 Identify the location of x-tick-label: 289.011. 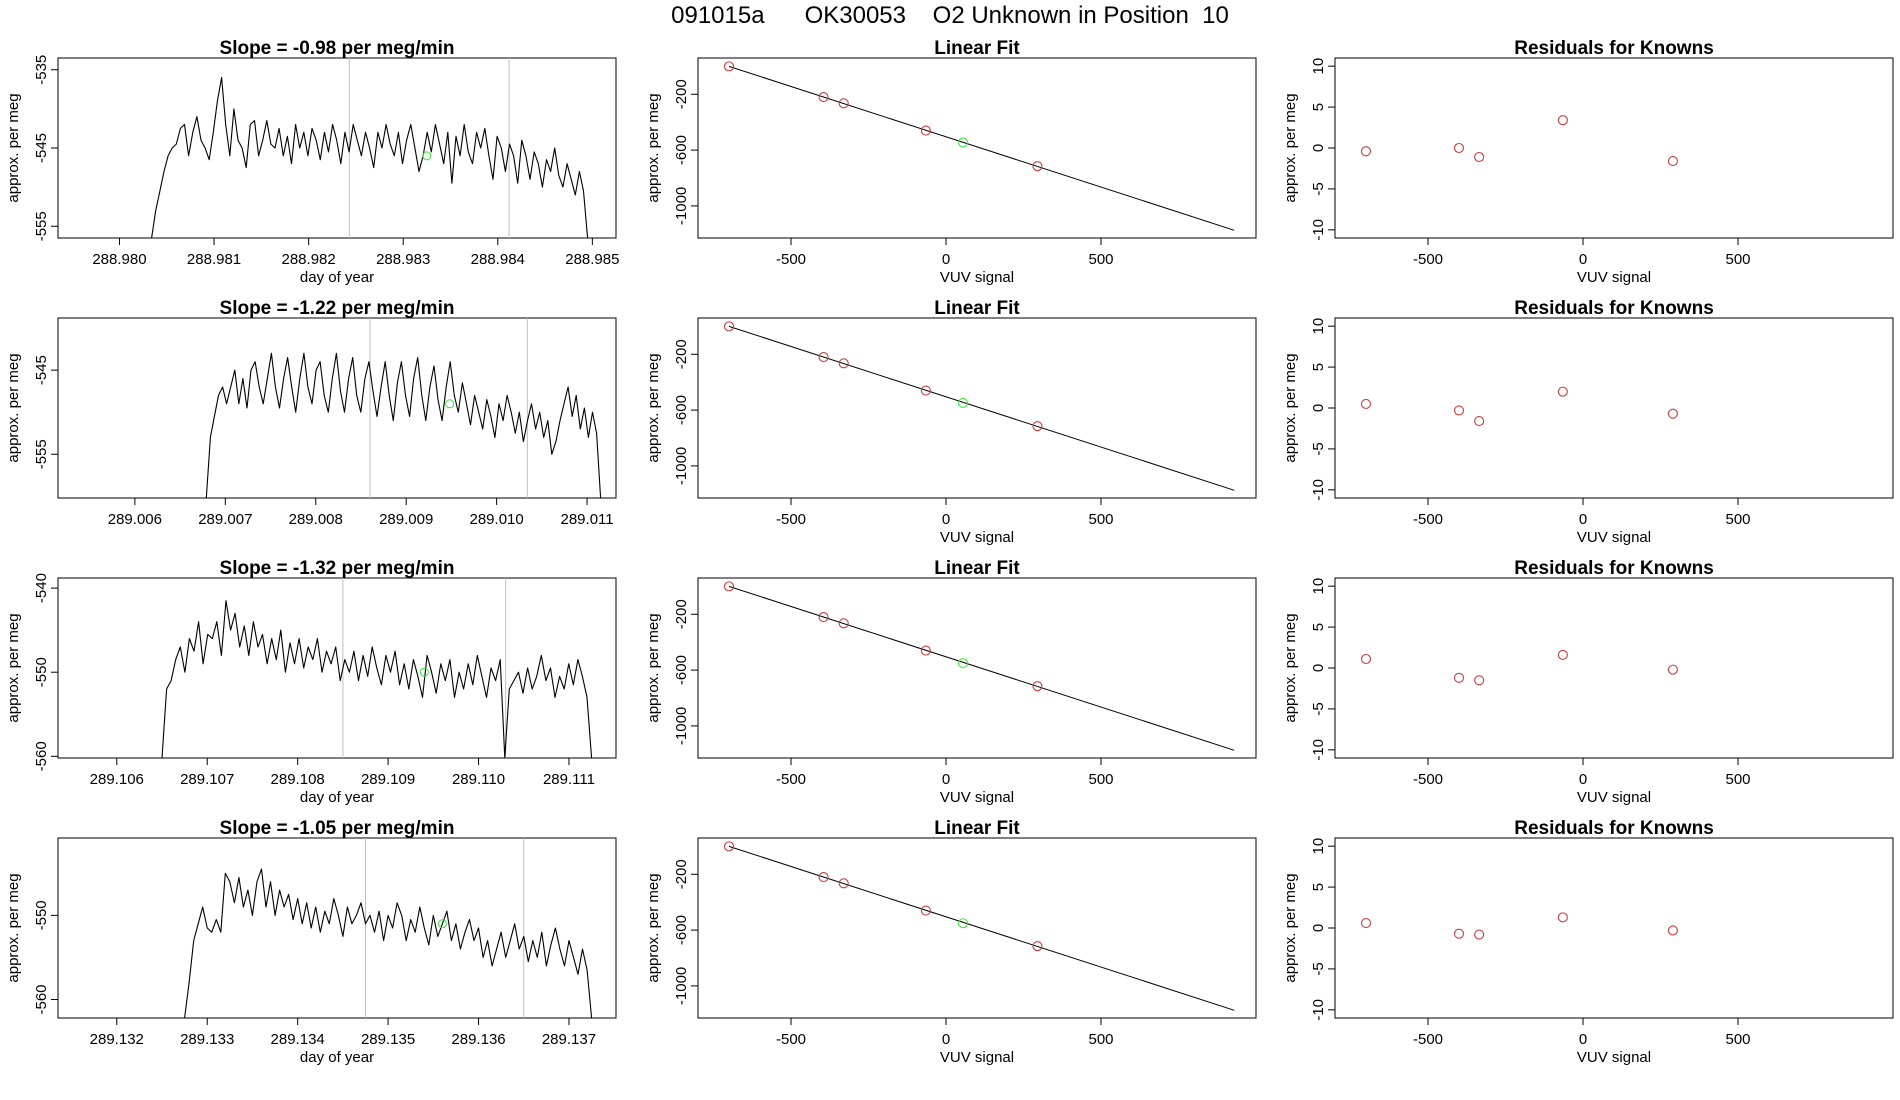
(587, 519).